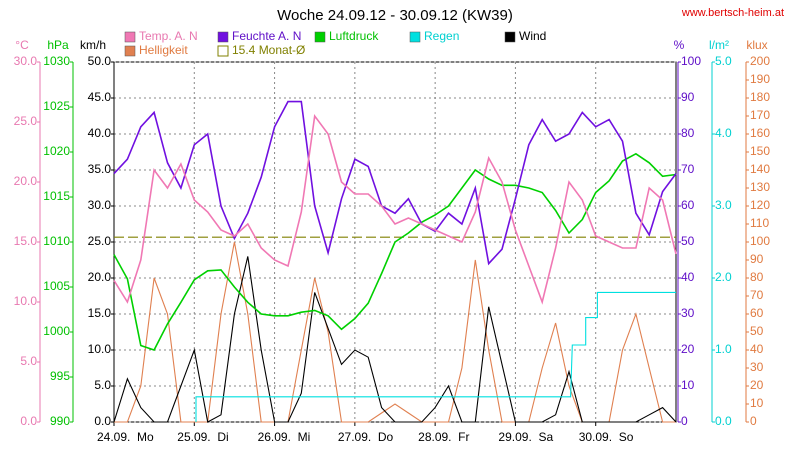  I want to click on x-tick-label: 24.09. Mo, so click(125, 437).